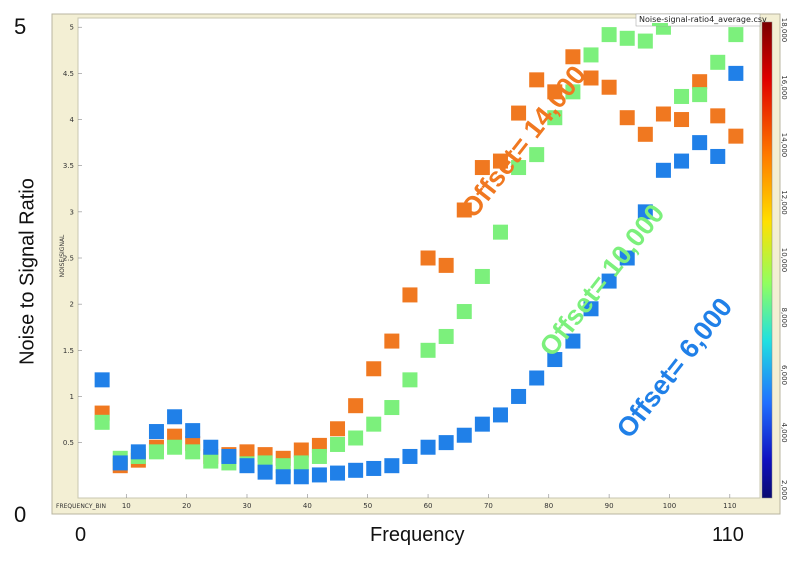  Describe the element at coordinates (126, 506) in the screenshot. I see `x-tick-label: 10` at that location.